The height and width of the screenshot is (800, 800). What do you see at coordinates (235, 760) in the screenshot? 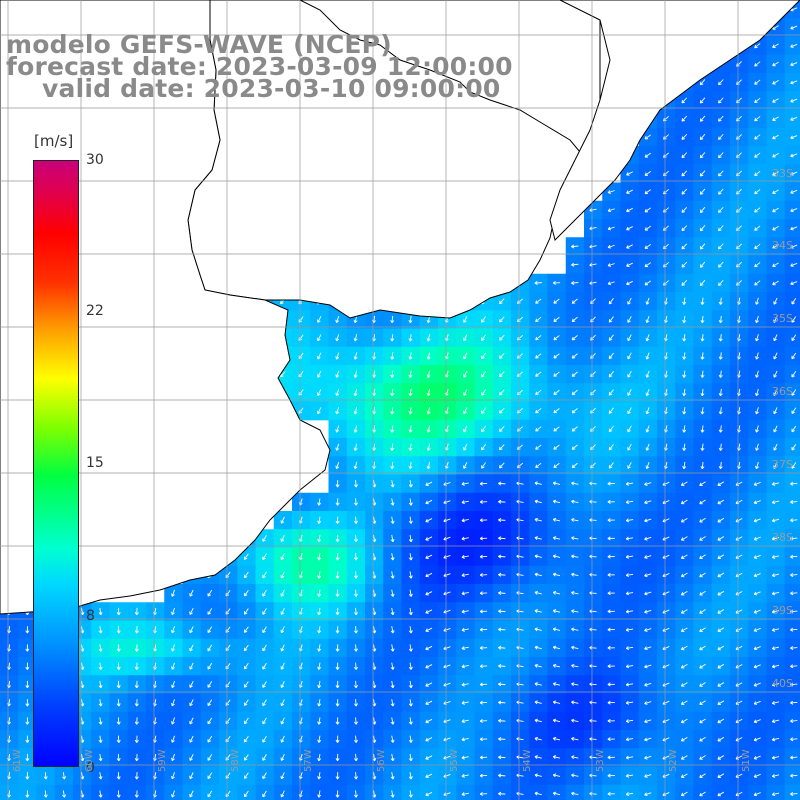
I see `lon-label-58w: 58W` at bounding box center [235, 760].